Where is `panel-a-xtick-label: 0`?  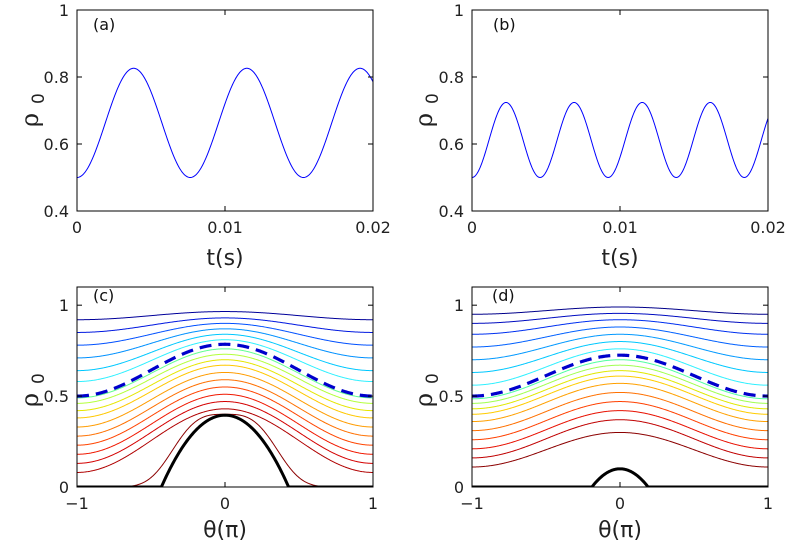
panel-a-xtick-label: 0 is located at coordinates (77, 227).